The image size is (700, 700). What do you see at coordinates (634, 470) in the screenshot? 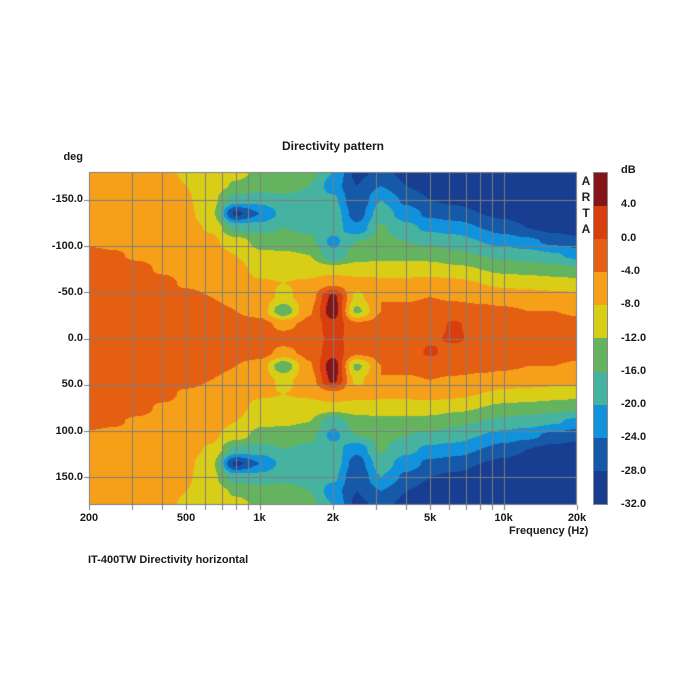
I see `colorbar-tick-label: -28.0` at bounding box center [634, 470].